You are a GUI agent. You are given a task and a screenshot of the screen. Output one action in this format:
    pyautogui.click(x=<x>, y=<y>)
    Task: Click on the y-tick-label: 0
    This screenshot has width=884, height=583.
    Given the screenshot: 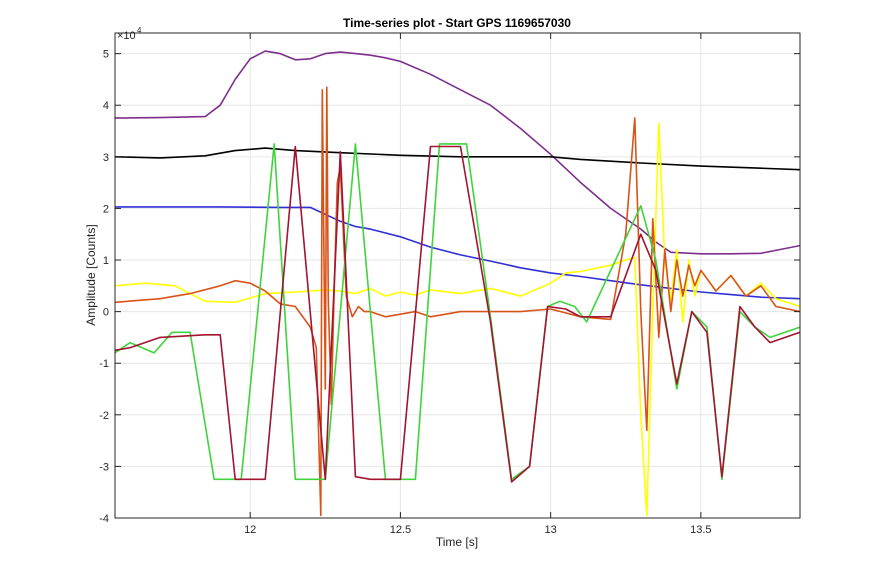 What is the action you would take?
    pyautogui.click(x=106, y=313)
    